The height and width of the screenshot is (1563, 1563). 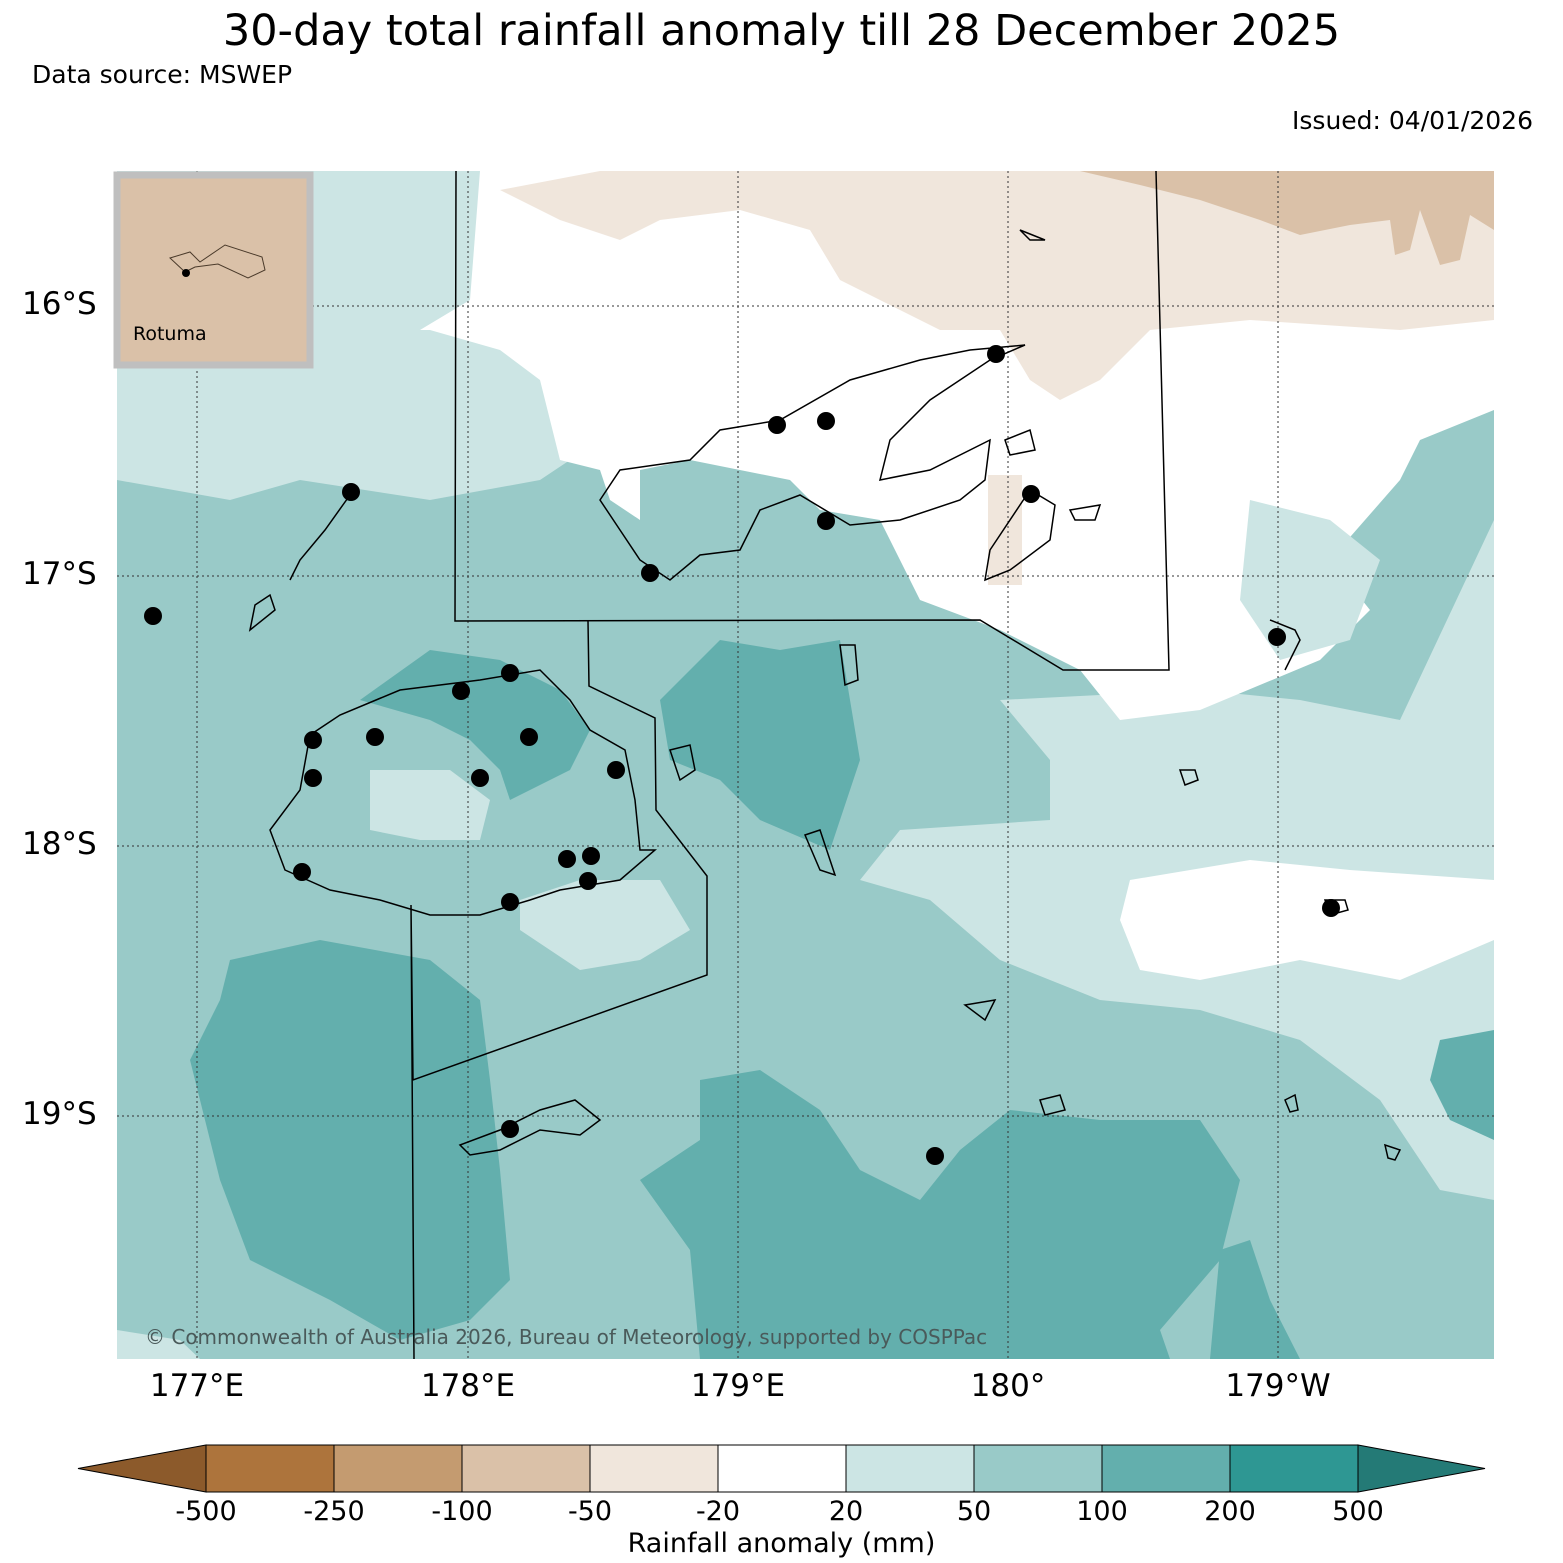 What do you see at coordinates (820, 853) in the screenshot?
I see `gau-island` at bounding box center [820, 853].